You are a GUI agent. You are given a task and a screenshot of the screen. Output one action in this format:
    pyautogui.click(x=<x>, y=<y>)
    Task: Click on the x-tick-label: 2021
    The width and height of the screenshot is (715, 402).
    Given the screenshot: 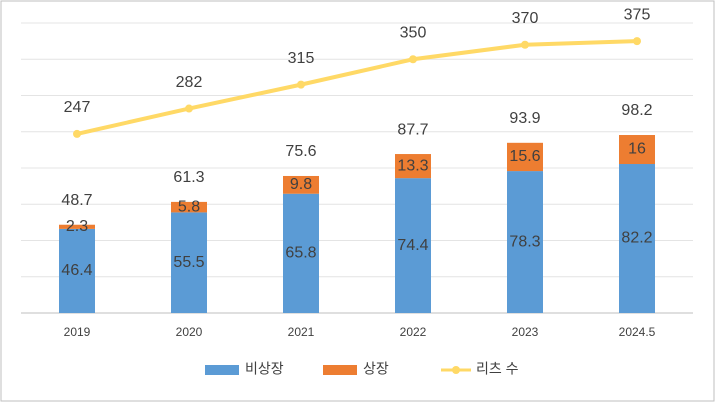 What is the action you would take?
    pyautogui.click(x=301, y=332)
    